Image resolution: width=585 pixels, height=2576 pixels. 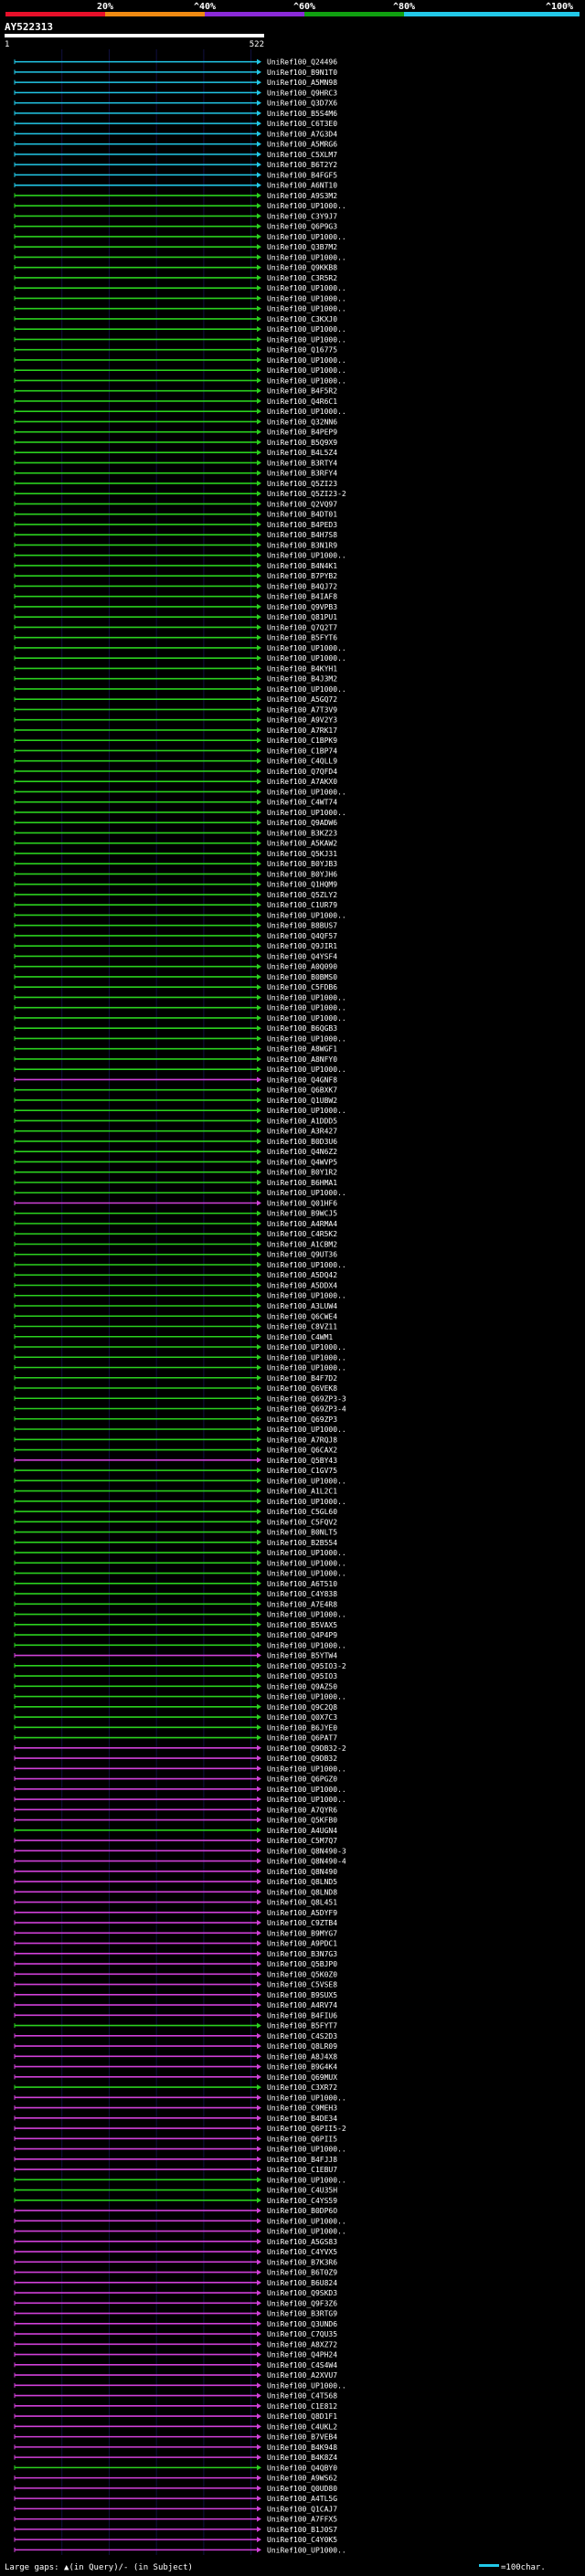 I want to click on hit-row: UniRef100_Q6CWE4, so click(x=176, y=1316).